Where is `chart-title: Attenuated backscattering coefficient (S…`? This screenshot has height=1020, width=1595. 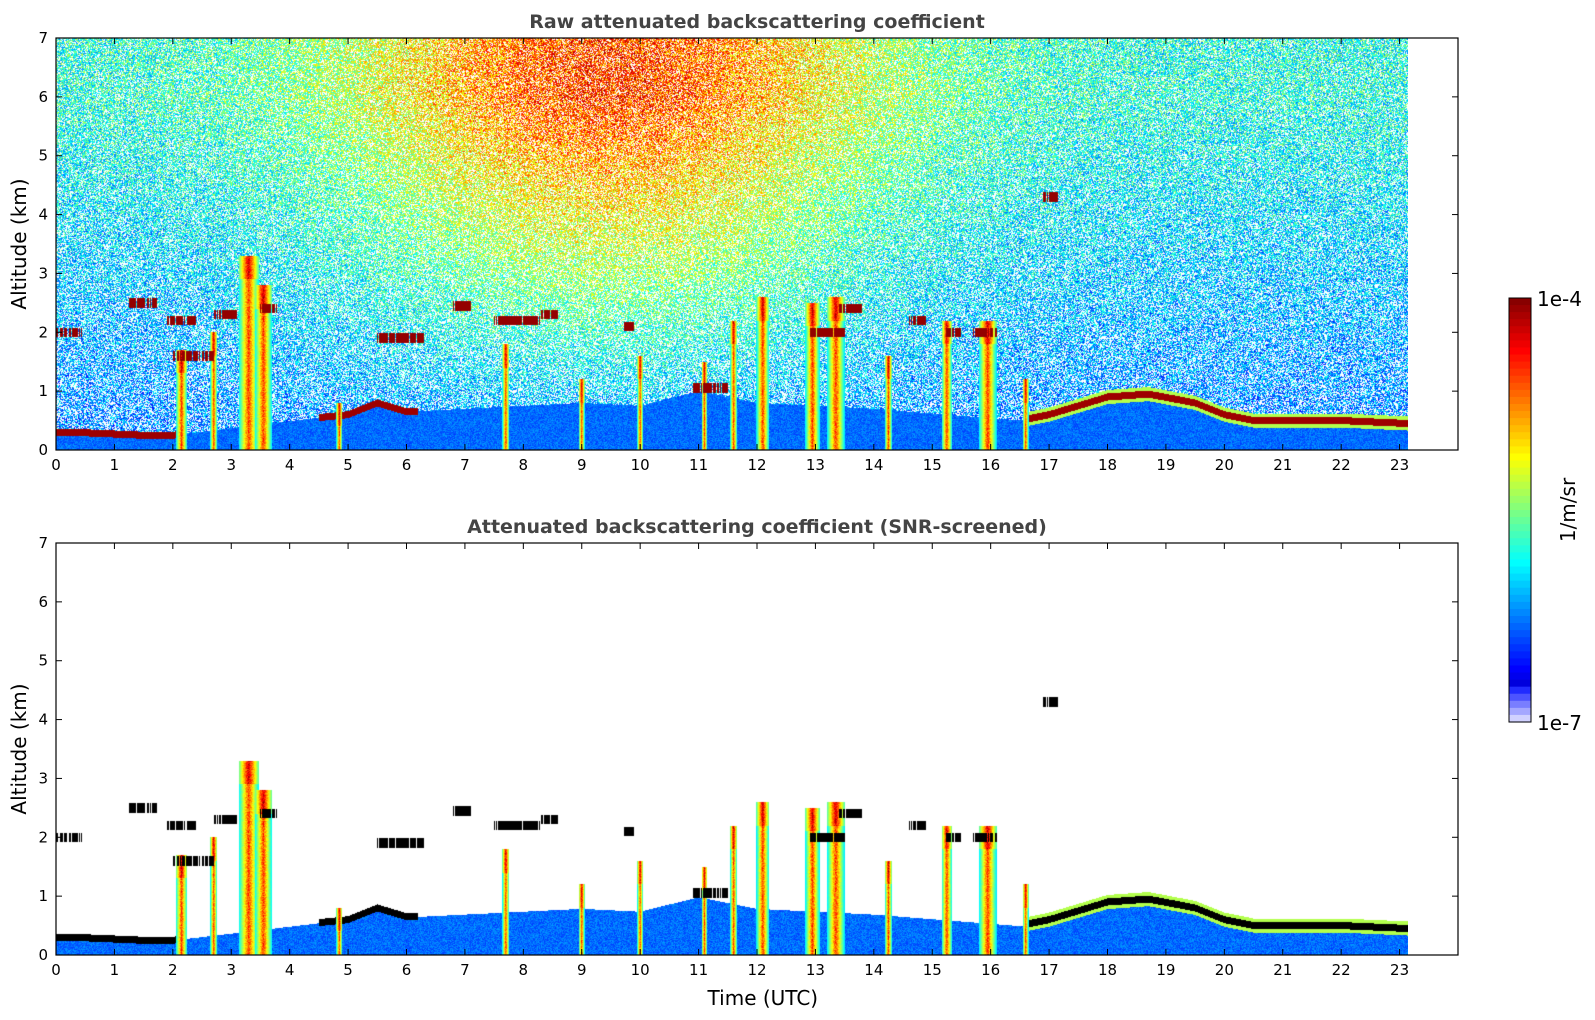 chart-title: Attenuated backscattering coefficient (S… is located at coordinates (757, 527).